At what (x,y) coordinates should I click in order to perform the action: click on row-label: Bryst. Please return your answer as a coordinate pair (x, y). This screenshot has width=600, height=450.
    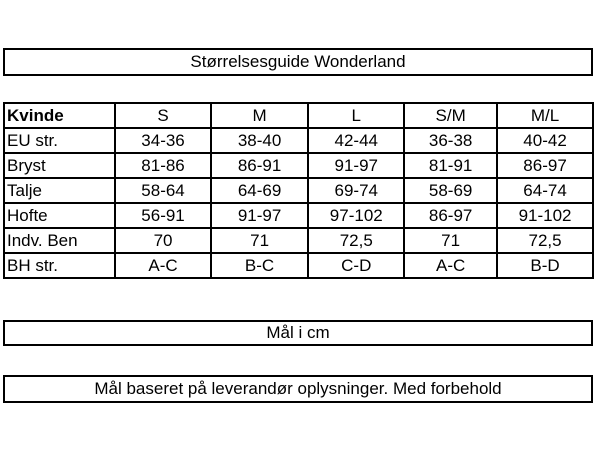
    Looking at the image, I should click on (59, 165).